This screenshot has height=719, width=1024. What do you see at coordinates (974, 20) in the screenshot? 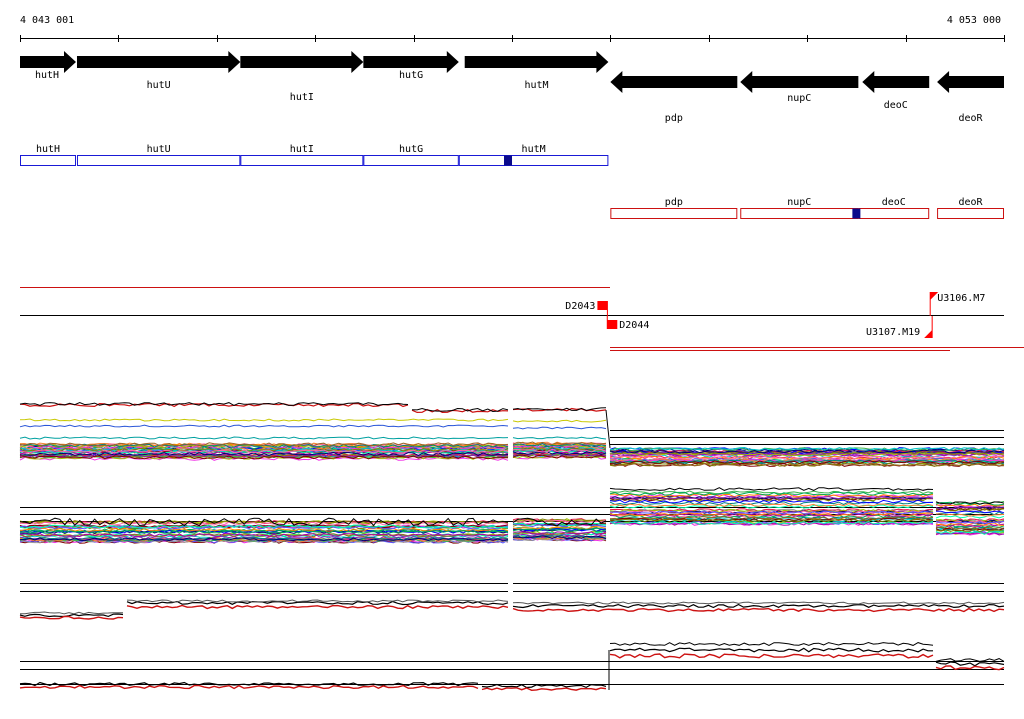
I see `ruler-end-label: 4 053 000` at bounding box center [974, 20].